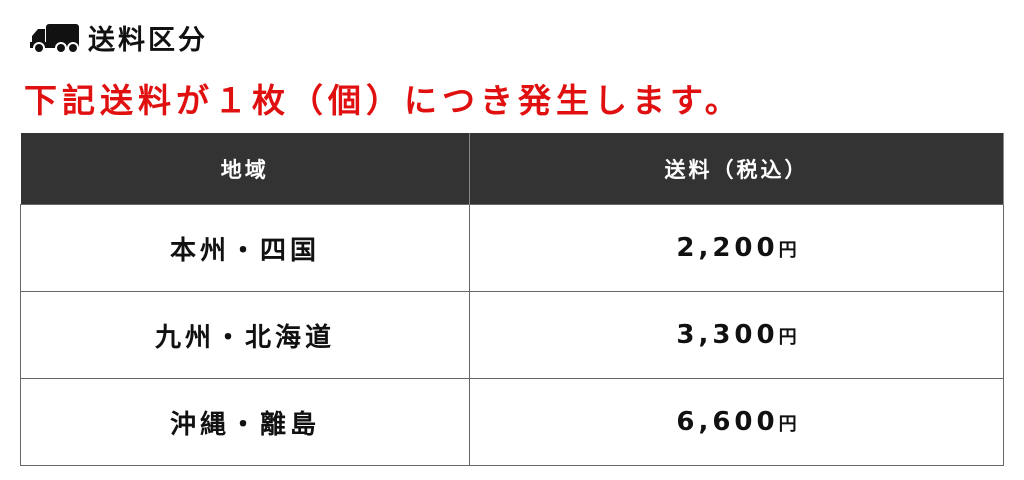 This screenshot has height=480, width=1024. What do you see at coordinates (736, 169) in the screenshot?
I see `column-header-fee: 送料（税込）` at bounding box center [736, 169].